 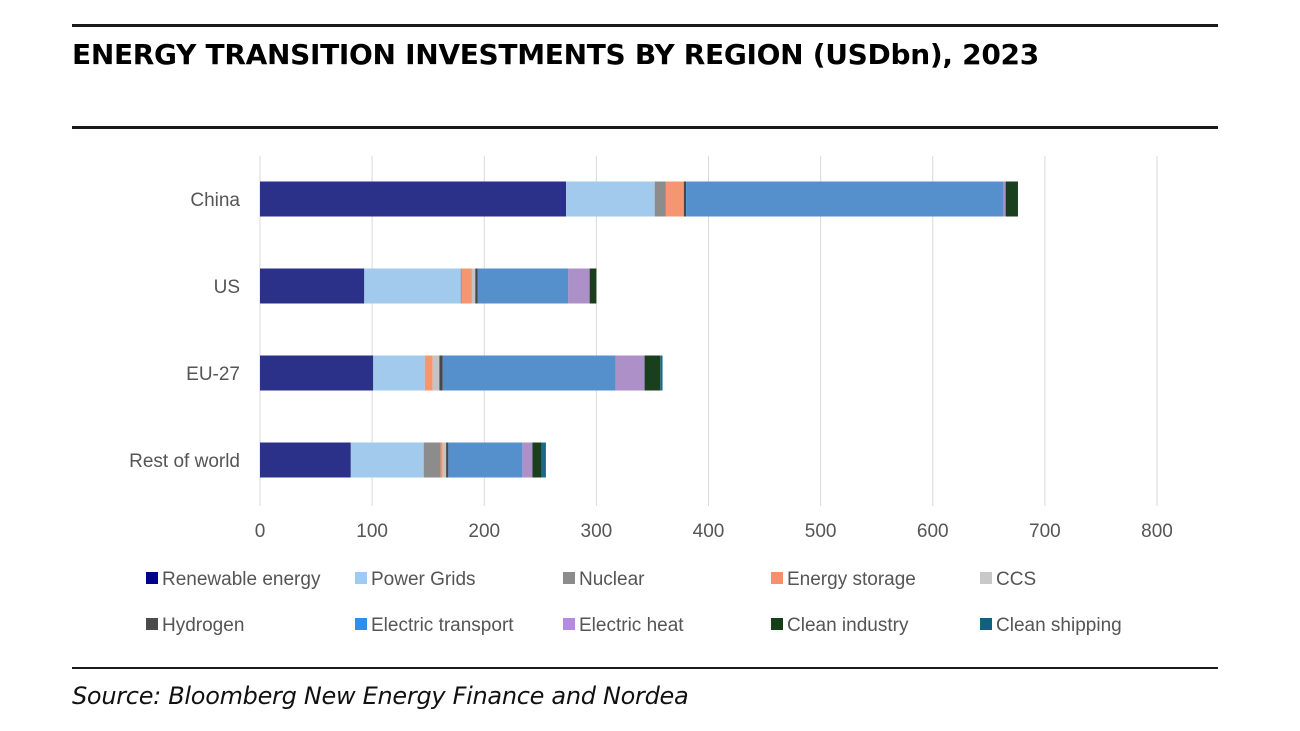 I want to click on legend-item: Hydrogen, so click(x=195, y=625).